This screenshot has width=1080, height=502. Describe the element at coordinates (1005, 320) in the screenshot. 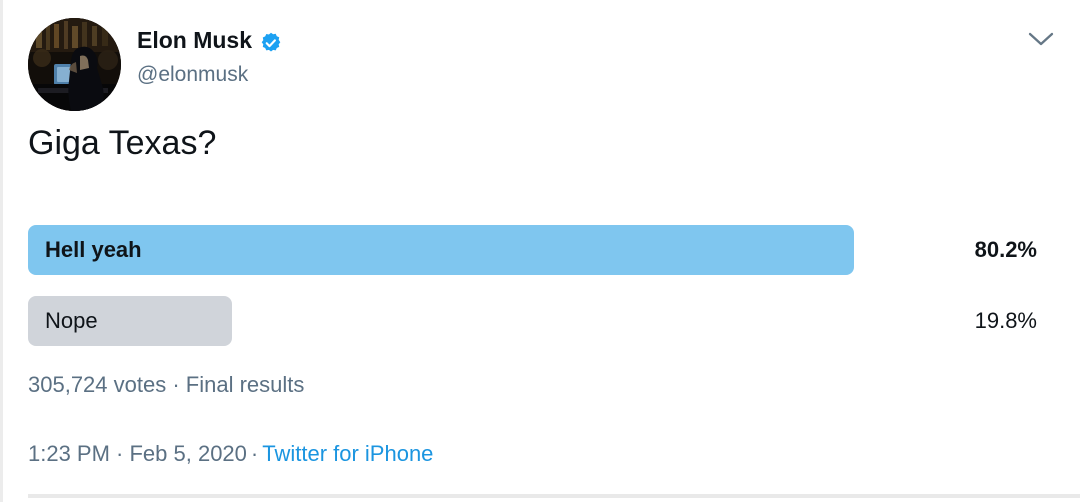

I see `poll-percent: 19.8%` at that location.